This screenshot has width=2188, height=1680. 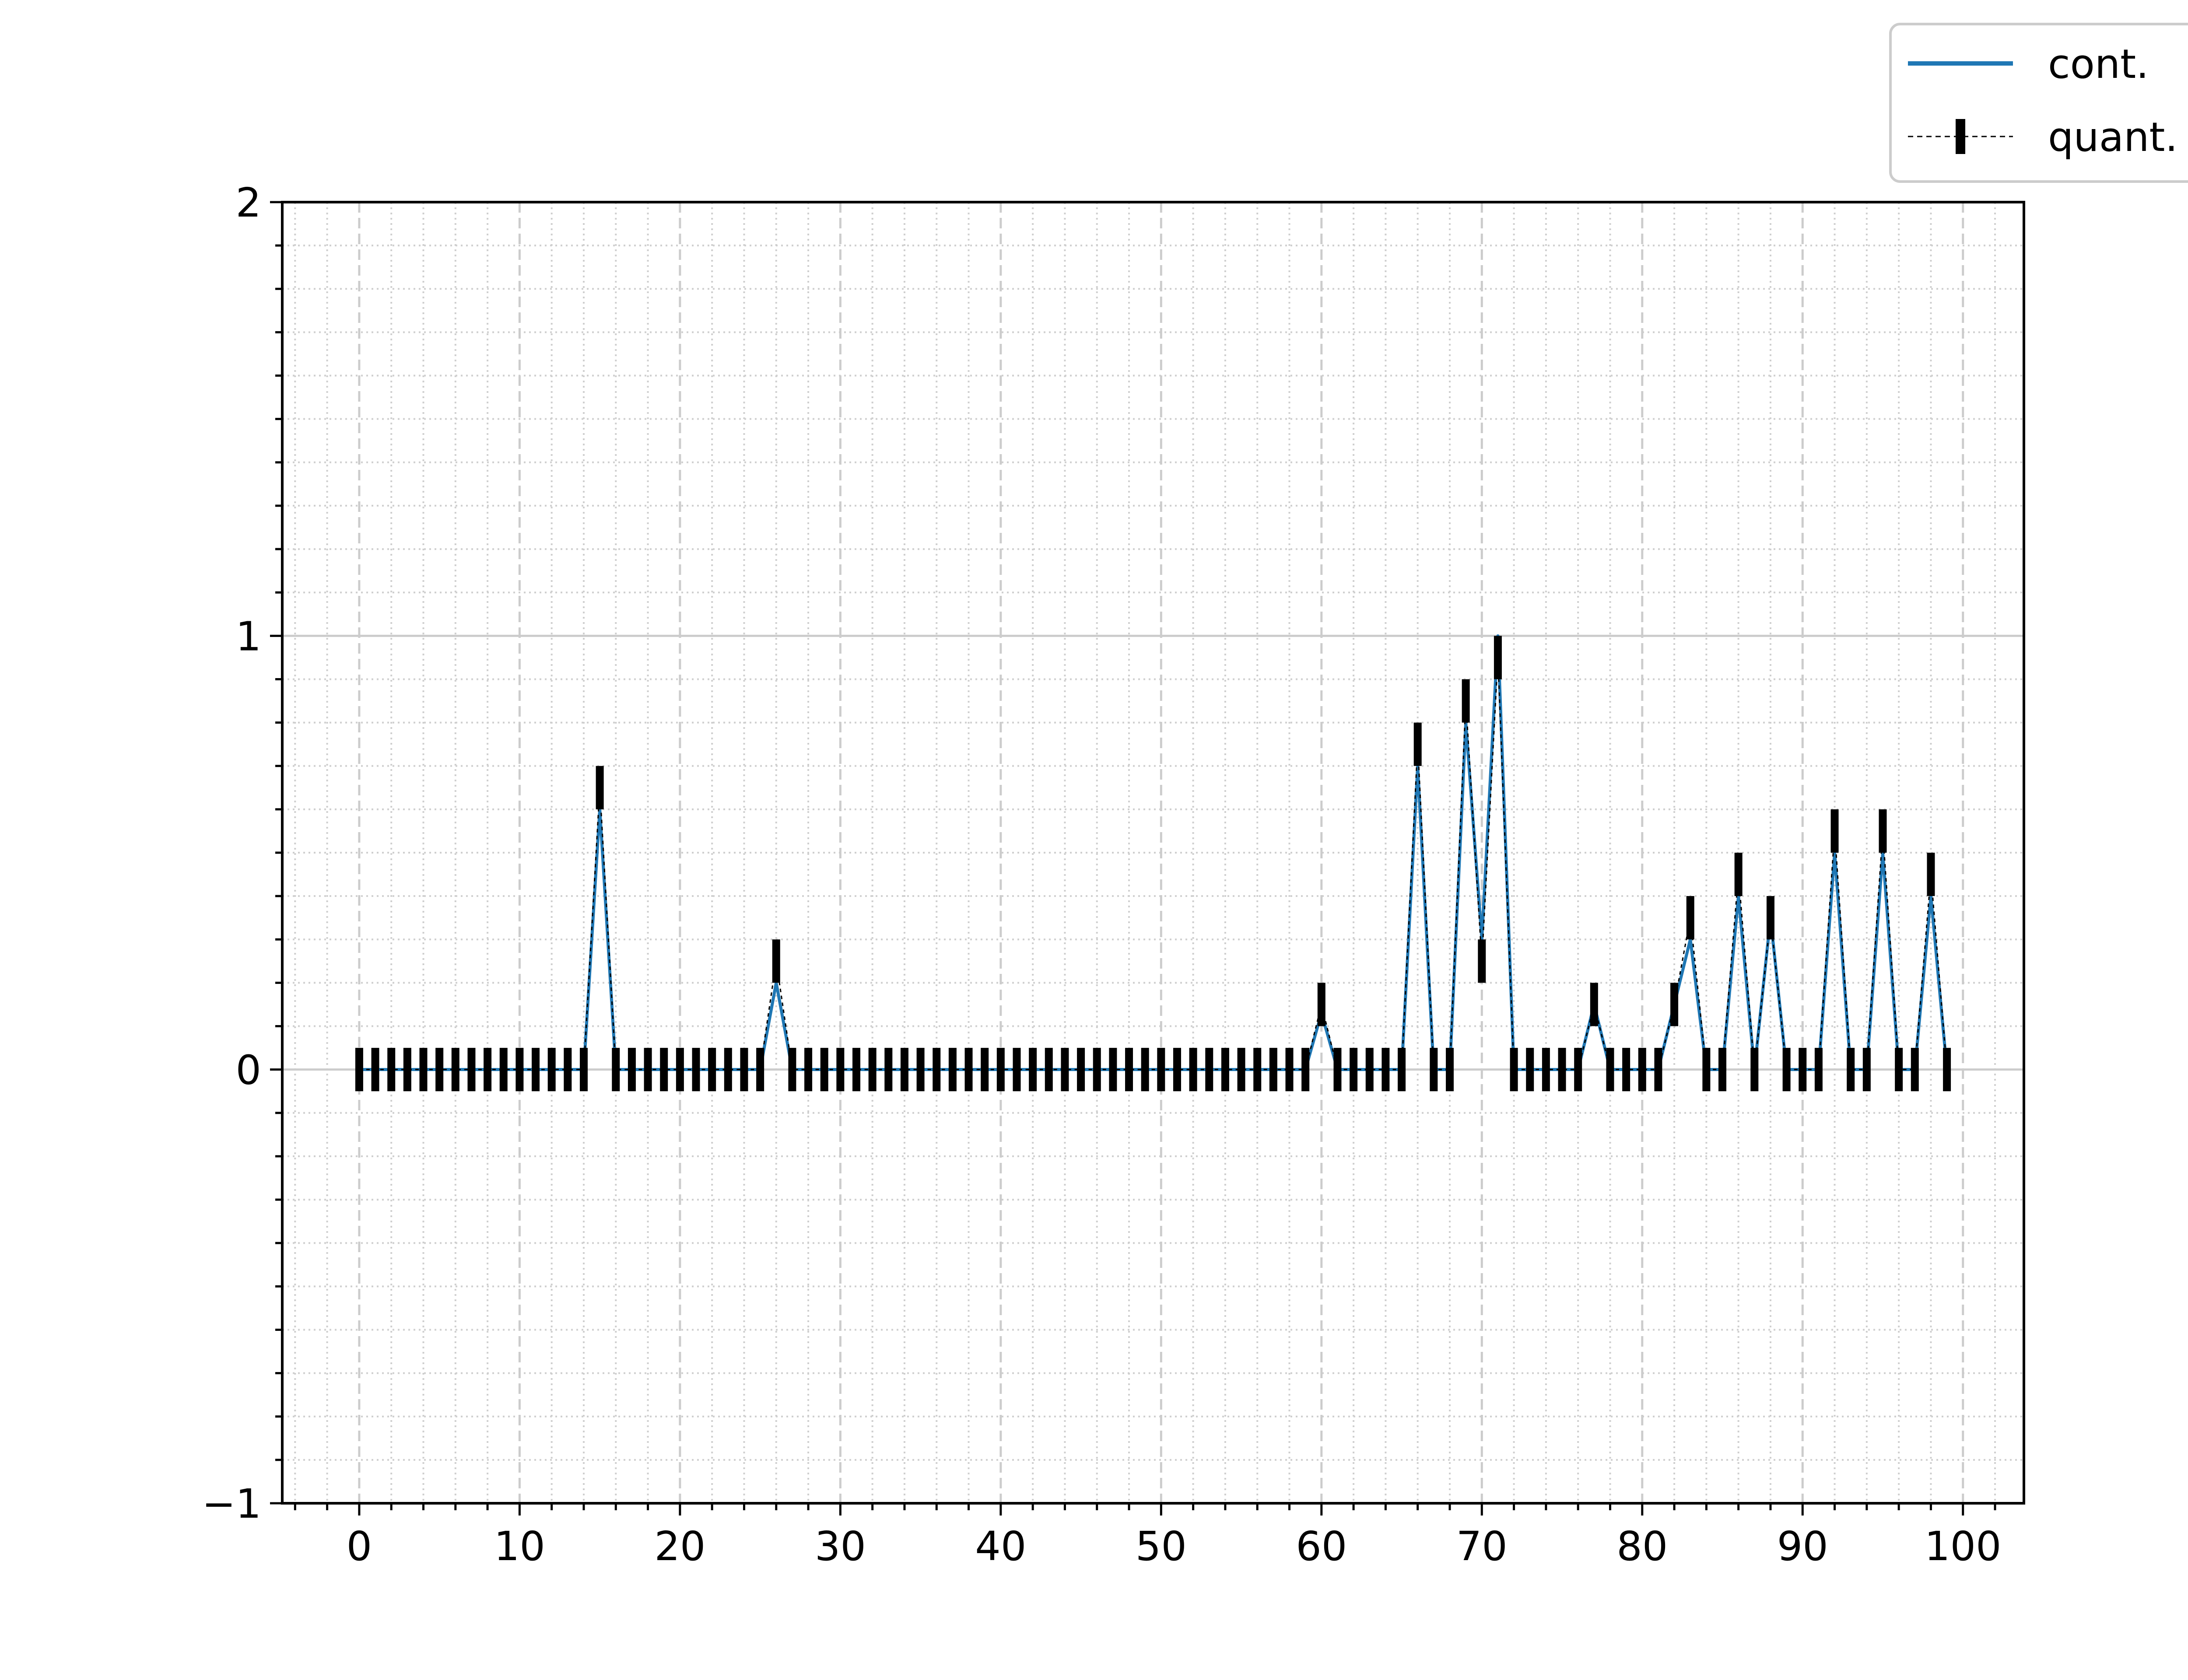 I want to click on x-tick-label: 30, so click(x=840, y=1546).